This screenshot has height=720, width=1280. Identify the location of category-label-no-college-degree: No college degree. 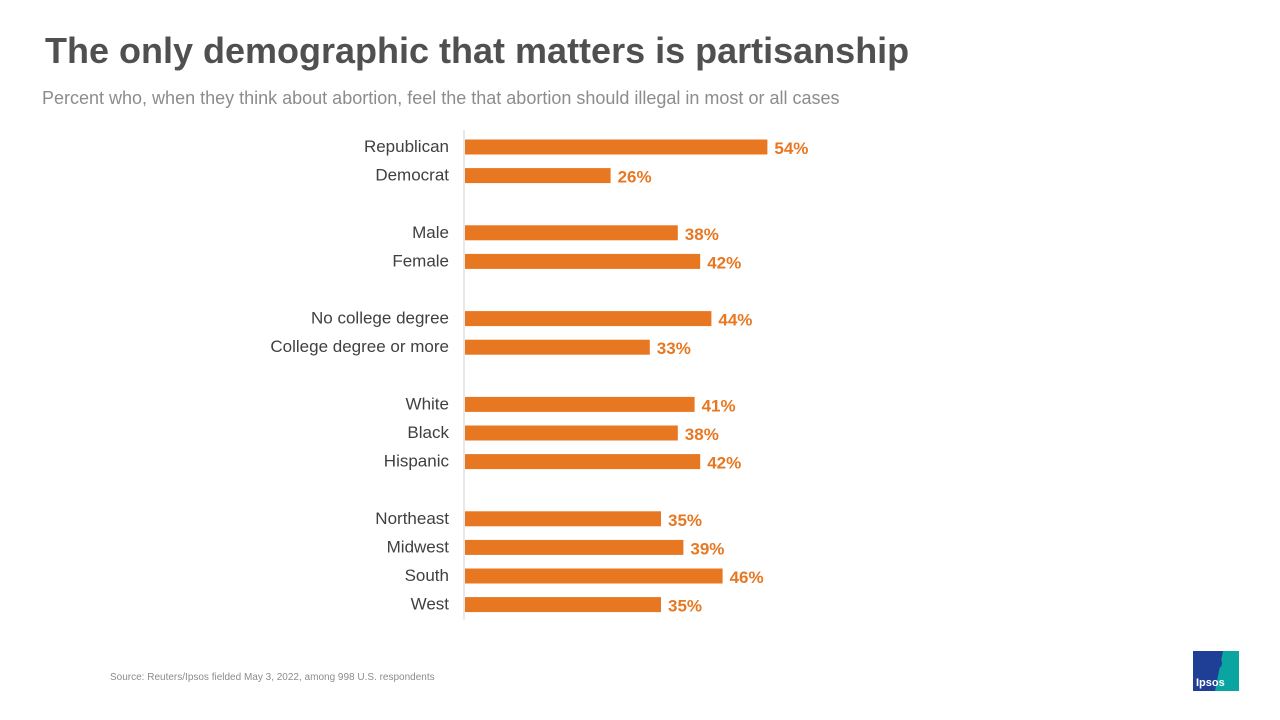
(380, 318).